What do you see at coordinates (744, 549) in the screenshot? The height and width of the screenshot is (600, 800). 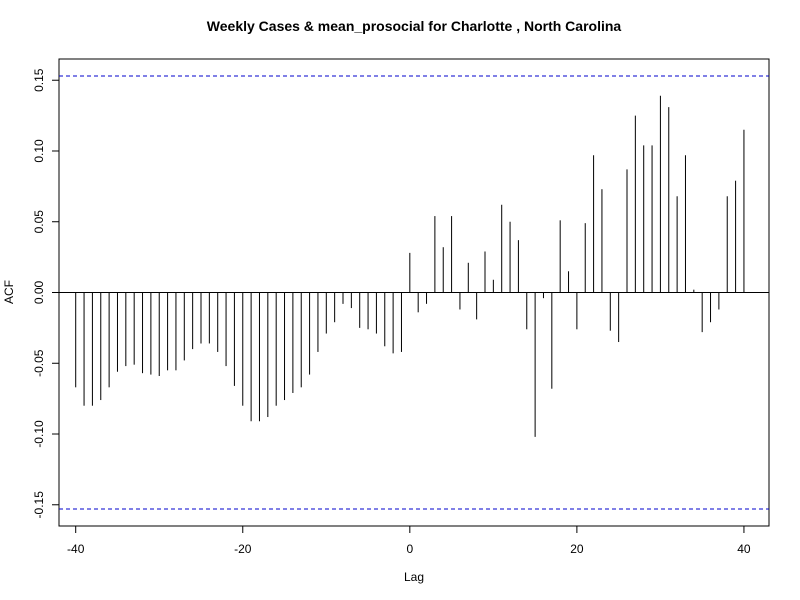 I see `x-tick-label: 40` at bounding box center [744, 549].